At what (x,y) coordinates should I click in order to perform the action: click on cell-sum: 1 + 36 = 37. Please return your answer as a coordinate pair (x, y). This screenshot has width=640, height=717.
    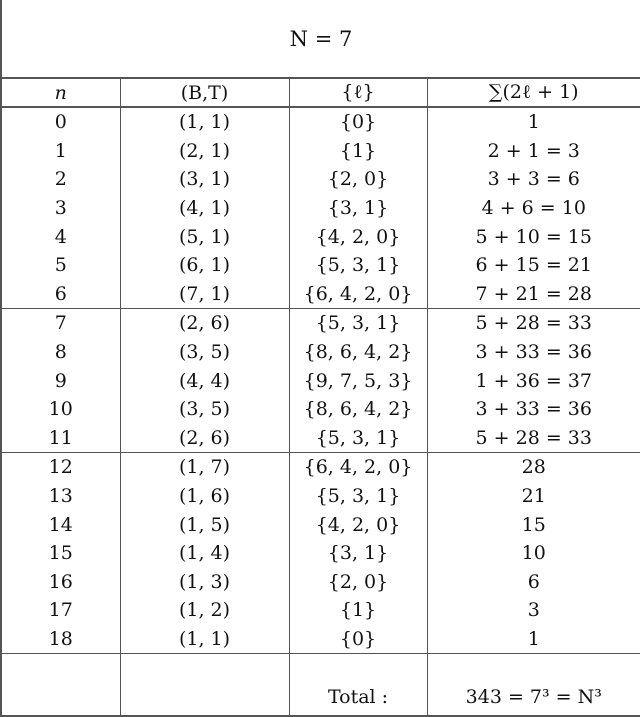
    Looking at the image, I should click on (533, 380).